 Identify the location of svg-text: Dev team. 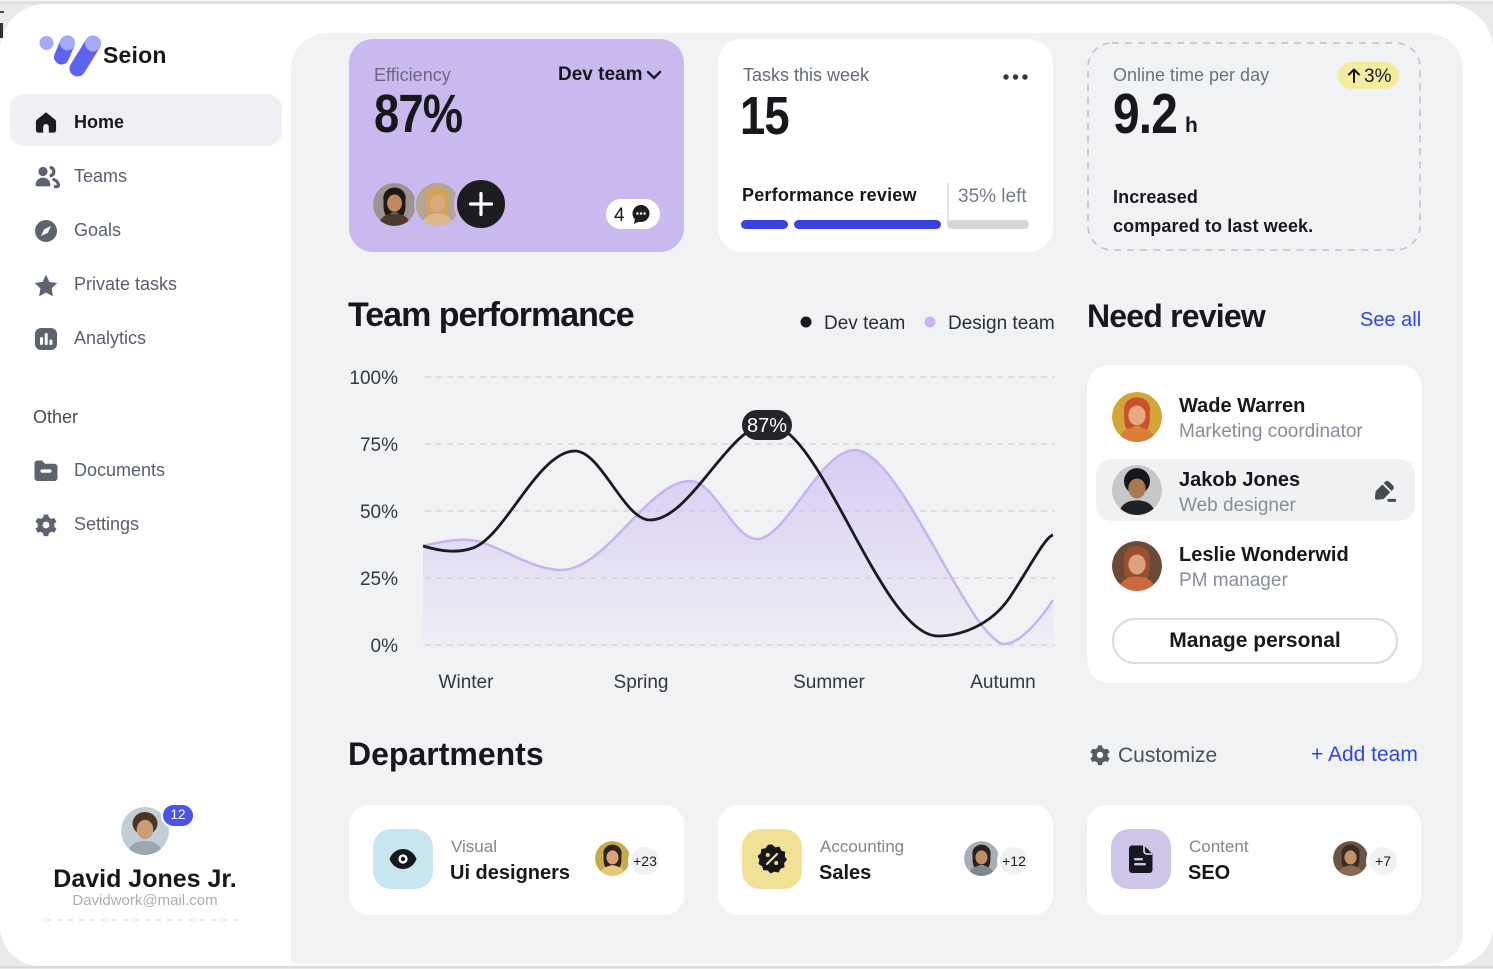
(864, 323).